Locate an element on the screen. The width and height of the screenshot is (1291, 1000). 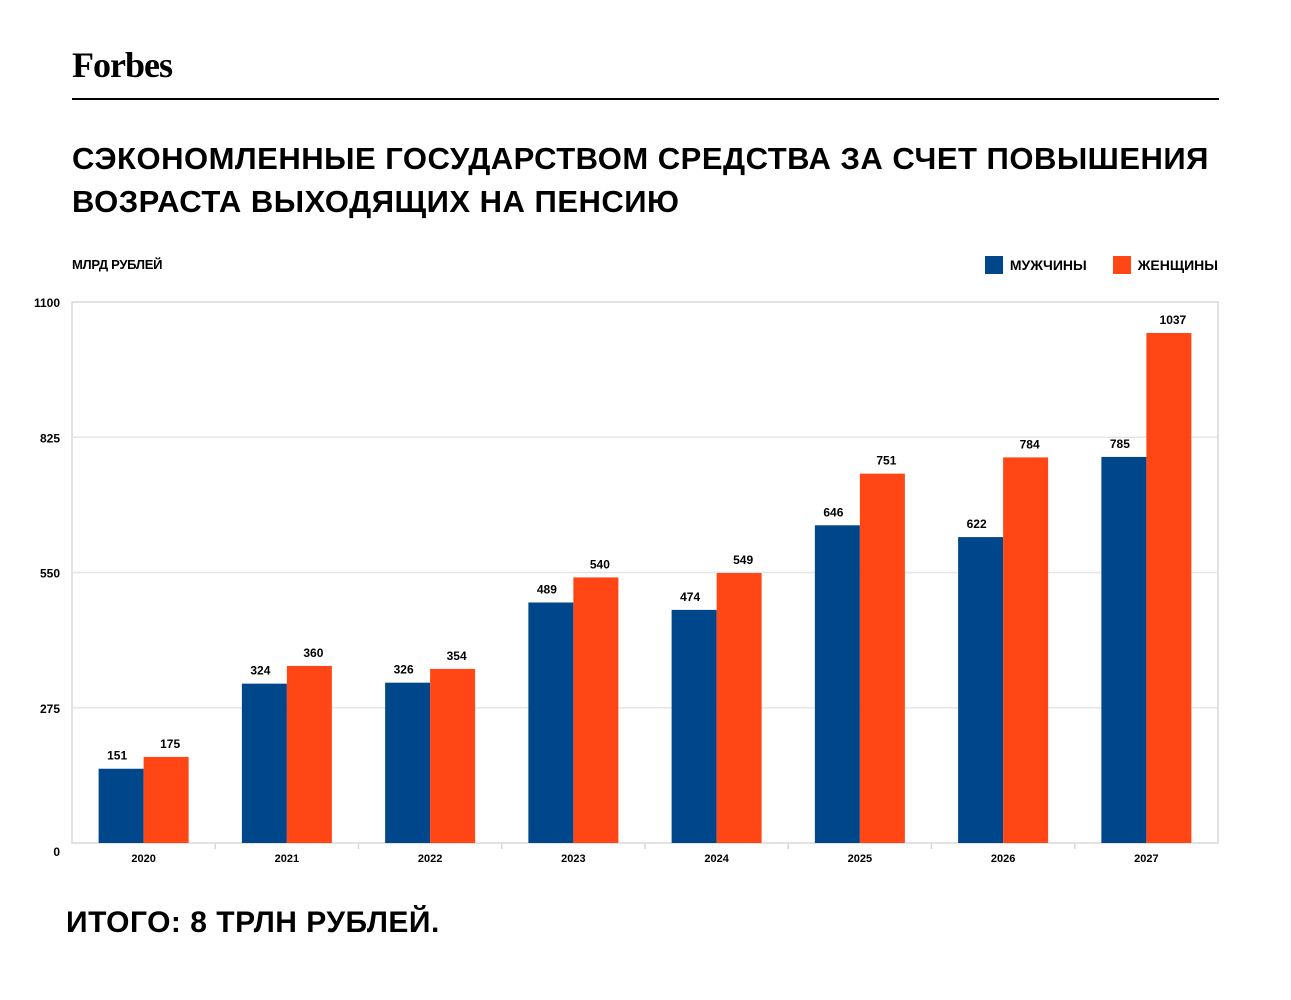
x-tick-label: 2026 is located at coordinates (1003, 859).